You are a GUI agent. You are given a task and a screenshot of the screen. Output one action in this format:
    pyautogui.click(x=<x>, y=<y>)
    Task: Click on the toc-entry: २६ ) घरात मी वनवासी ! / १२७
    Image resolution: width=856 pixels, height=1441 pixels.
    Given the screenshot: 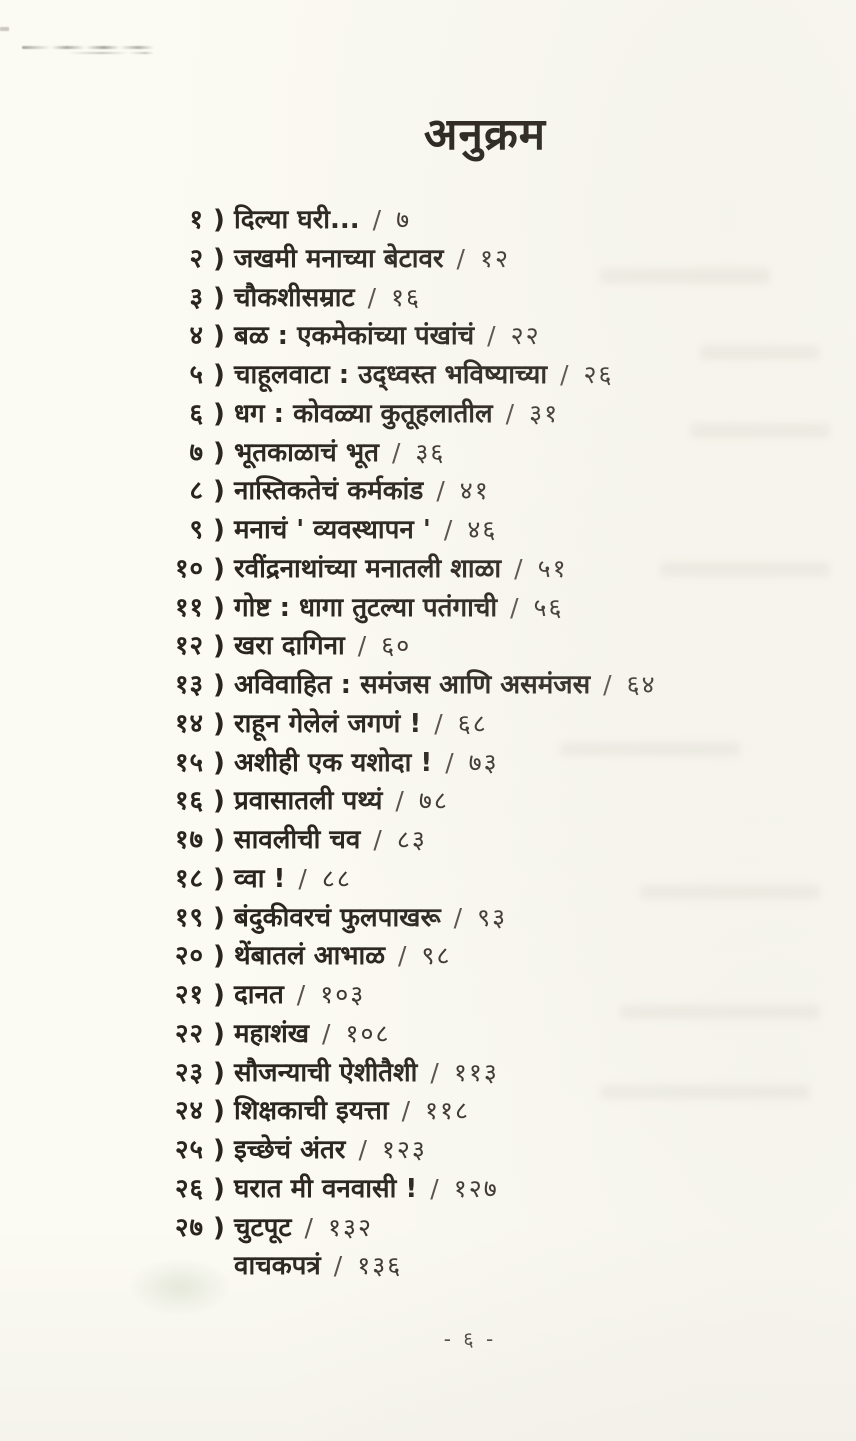 What is the action you would take?
    pyautogui.click(x=478, y=1189)
    